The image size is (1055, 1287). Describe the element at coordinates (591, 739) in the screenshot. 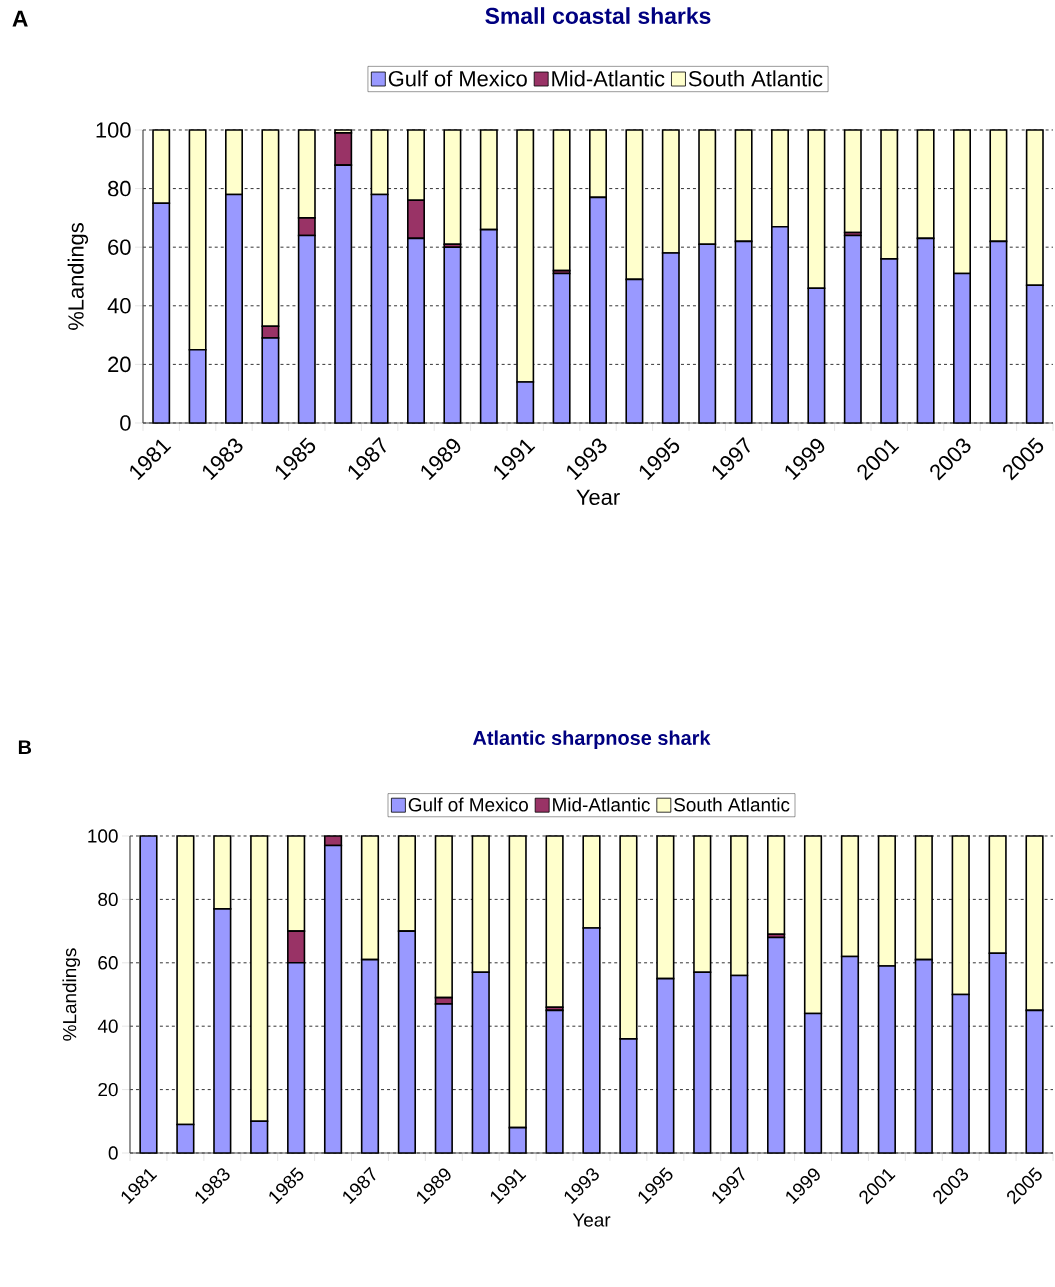

I see `chart-title: Atlantic sharpnose shark` at that location.